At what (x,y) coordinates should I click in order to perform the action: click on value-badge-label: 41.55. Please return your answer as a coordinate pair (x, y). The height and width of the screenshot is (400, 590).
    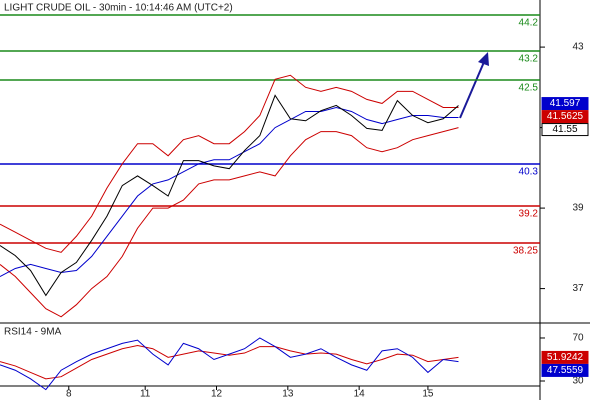
    Looking at the image, I should click on (564, 129).